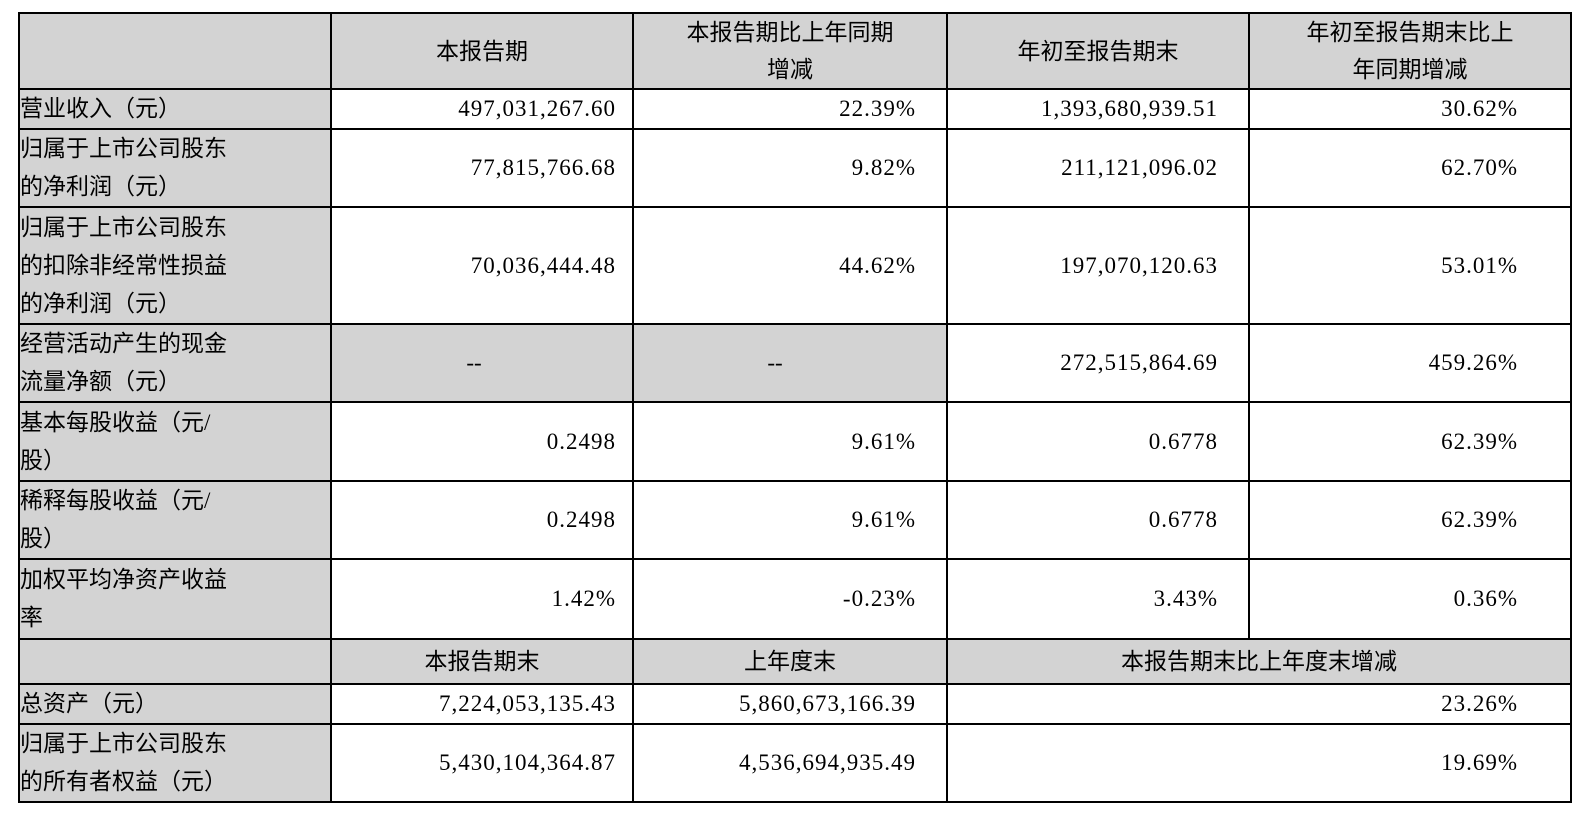 The width and height of the screenshot is (1584, 822). What do you see at coordinates (1410, 168) in the screenshot?
I see `cell-value: 62.70%` at bounding box center [1410, 168].